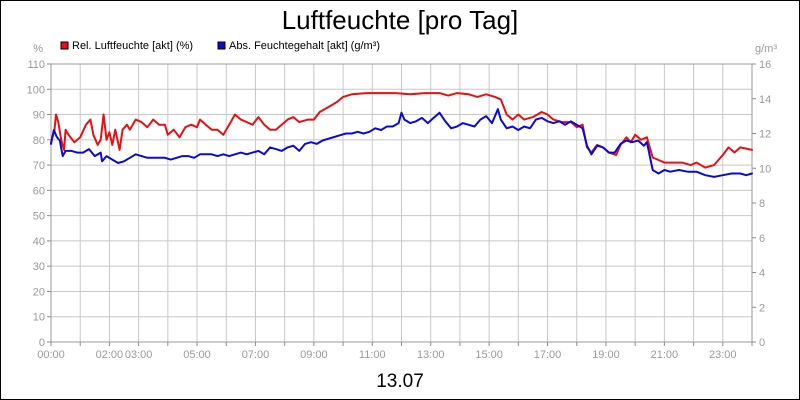 The width and height of the screenshot is (800, 400). What do you see at coordinates (36, 90) in the screenshot?
I see `left-tick-label: 100` at bounding box center [36, 90].